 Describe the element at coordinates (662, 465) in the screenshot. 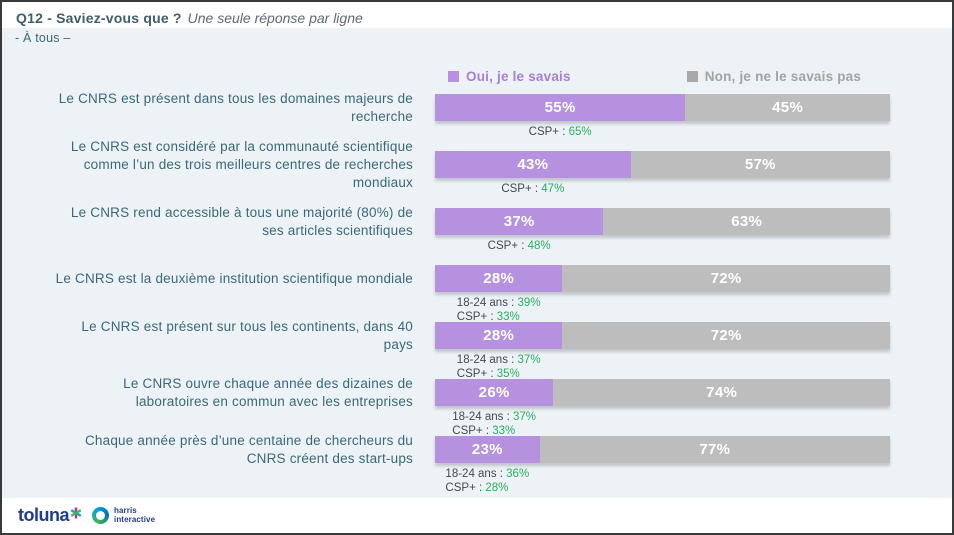

I see `bar-column: 23% 77% 18-24 ans : 36% CSP+ : 28%` at that location.